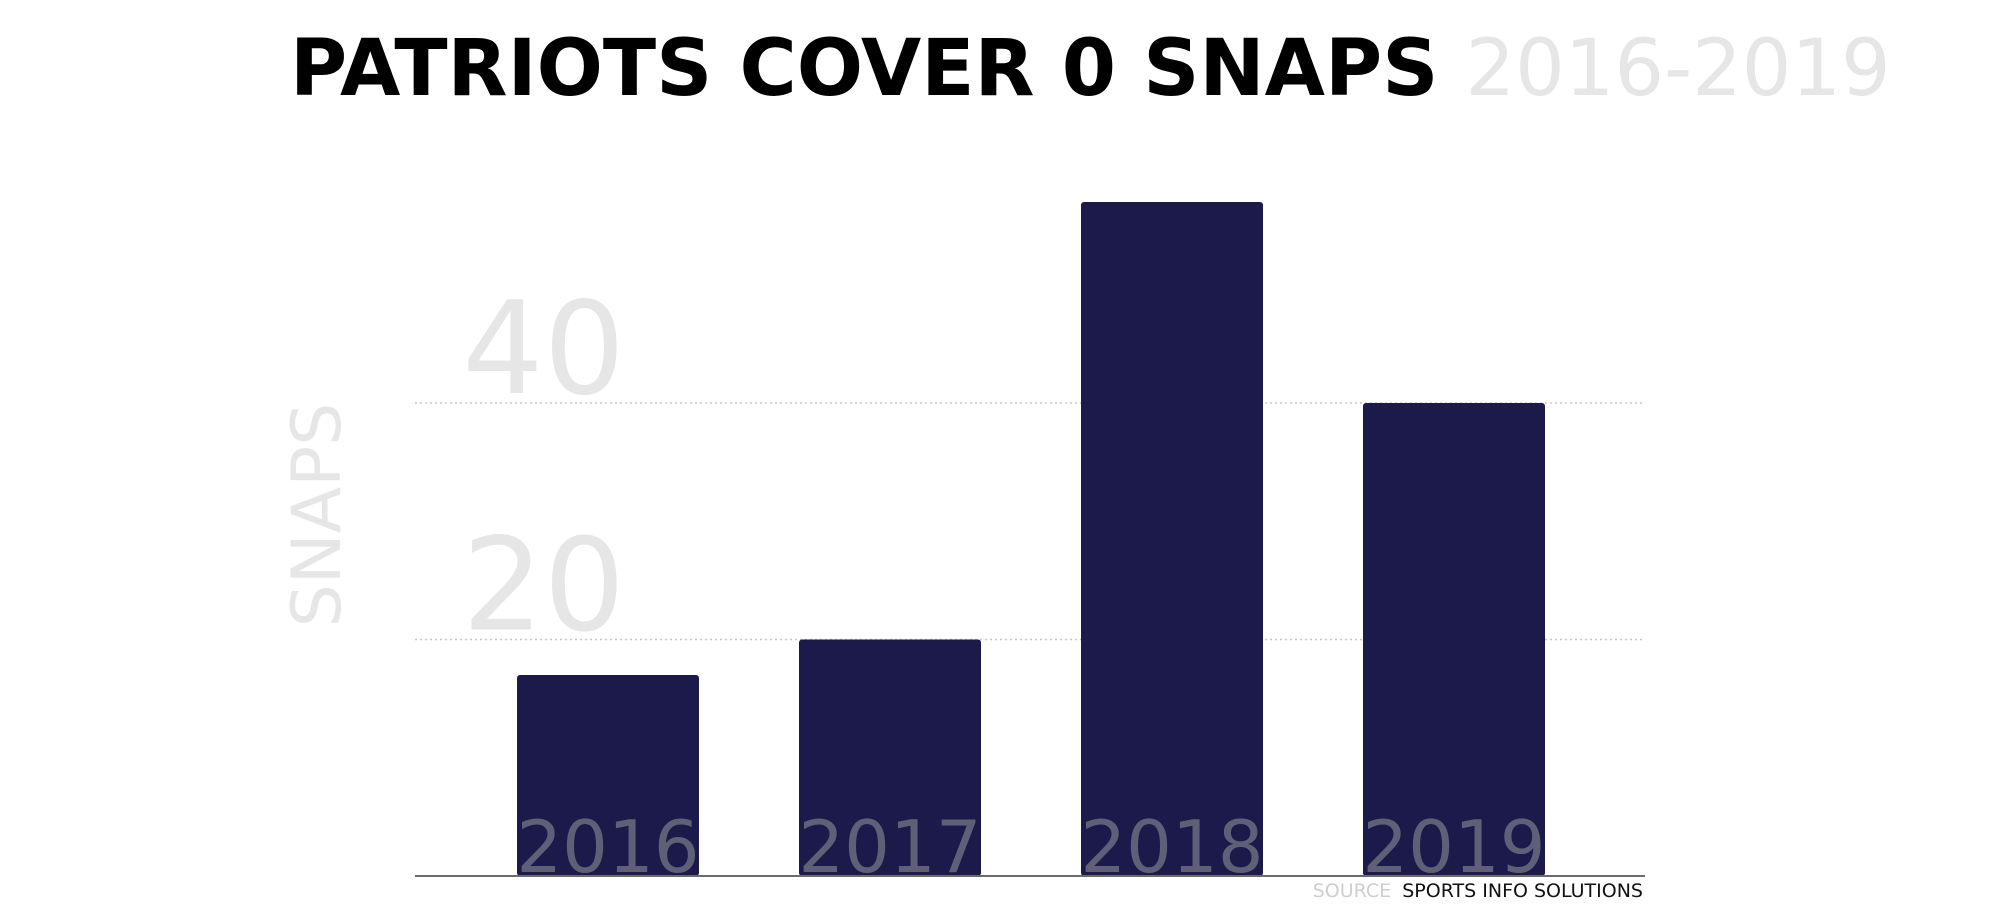 The image size is (2000, 905). I want to click on source-label: SOURCE, so click(1352, 891).